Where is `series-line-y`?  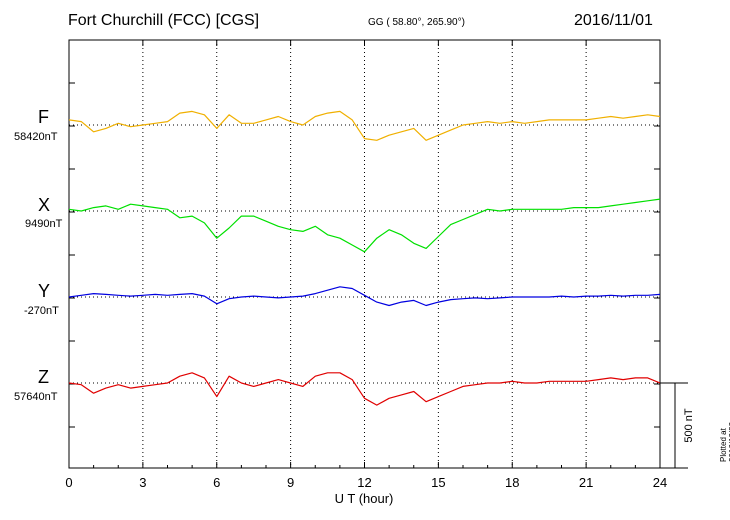 series-line-y is located at coordinates (364, 296).